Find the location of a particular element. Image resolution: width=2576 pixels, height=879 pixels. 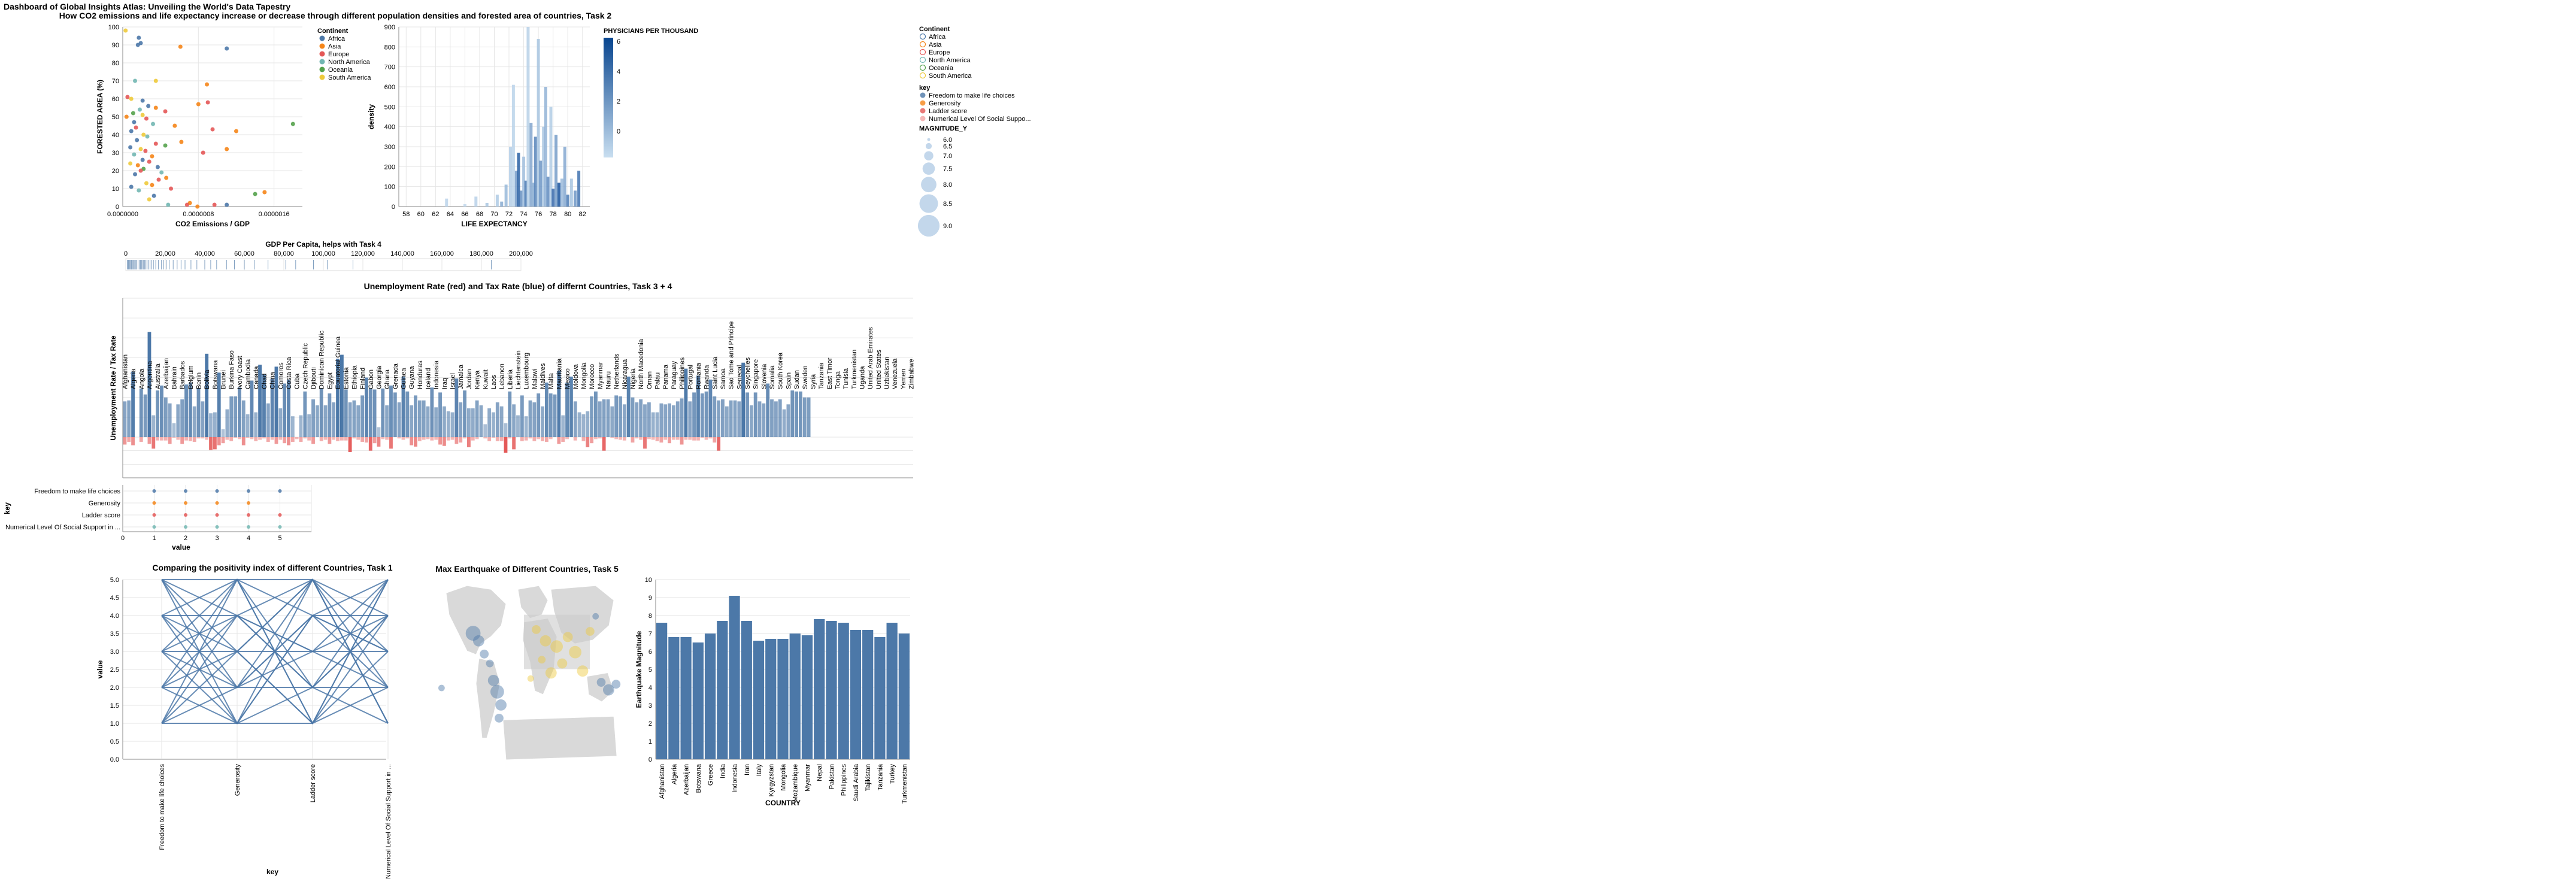

x-tick-label: 80 is located at coordinates (567, 214).